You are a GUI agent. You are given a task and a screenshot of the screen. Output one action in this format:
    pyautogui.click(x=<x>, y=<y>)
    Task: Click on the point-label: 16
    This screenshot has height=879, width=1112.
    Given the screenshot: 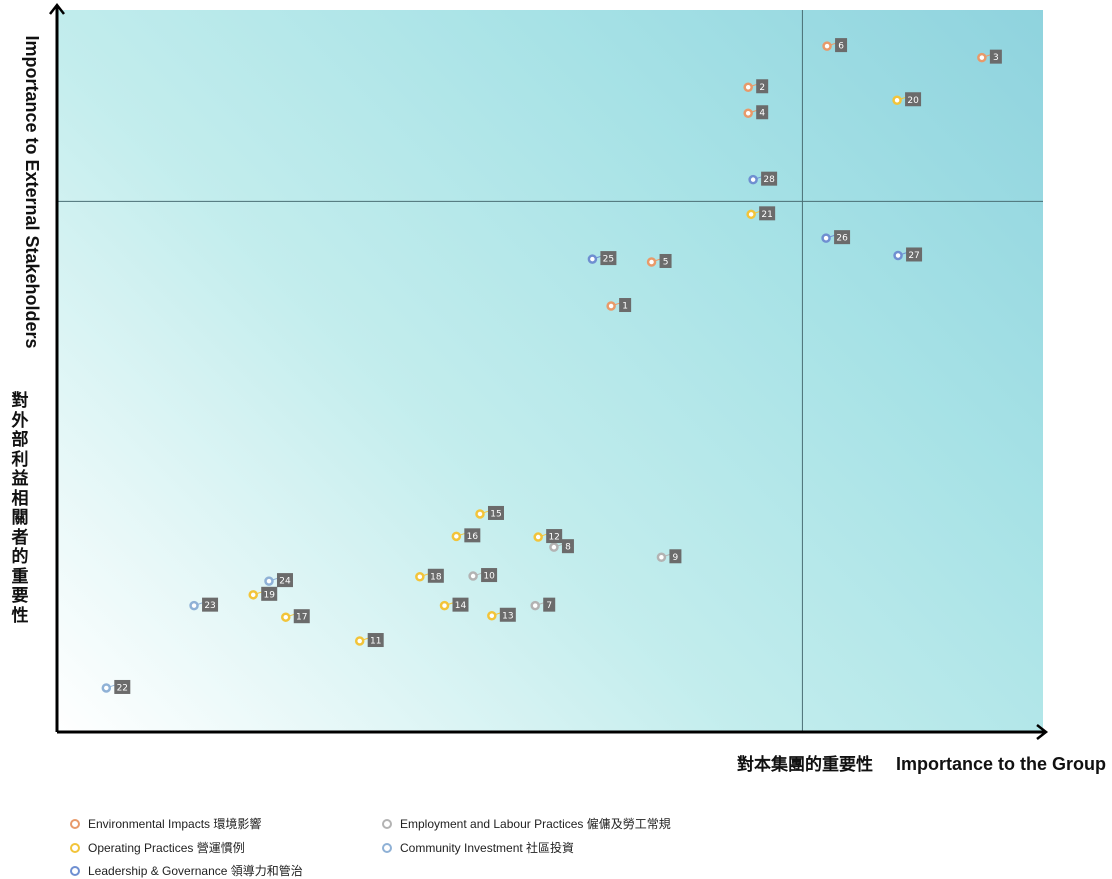 What is the action you would take?
    pyautogui.click(x=473, y=537)
    